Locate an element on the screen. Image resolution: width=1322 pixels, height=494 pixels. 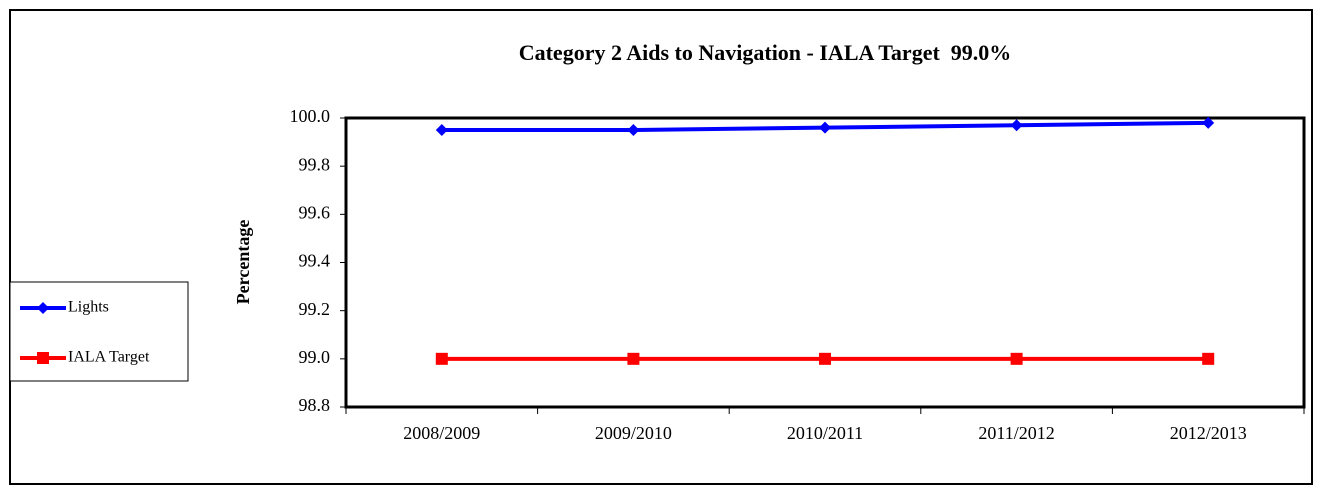
y-tick-label: 98.8 is located at coordinates (315, 405).